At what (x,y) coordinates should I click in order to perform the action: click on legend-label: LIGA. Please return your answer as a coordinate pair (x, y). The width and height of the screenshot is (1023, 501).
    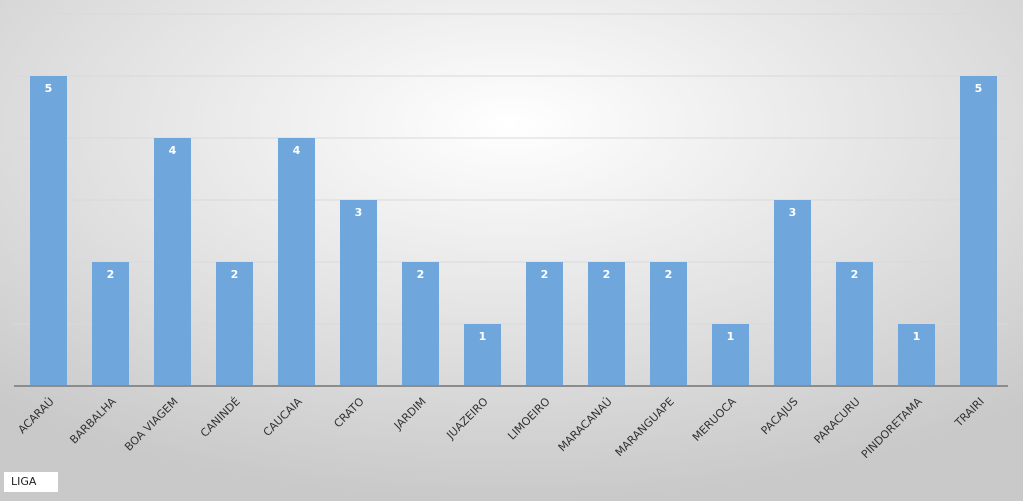
    Looking at the image, I should click on (24, 481).